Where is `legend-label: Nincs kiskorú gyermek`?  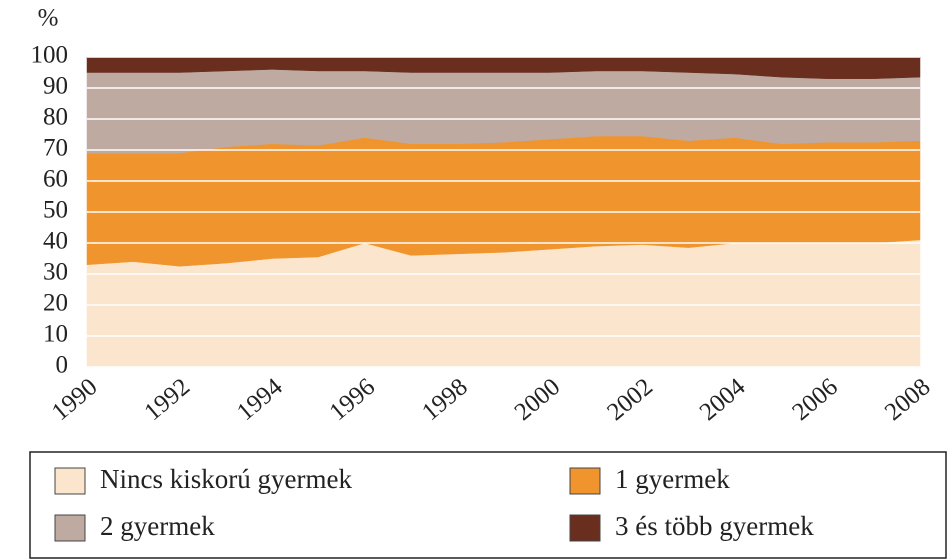 legend-label: Nincs kiskorú gyermek is located at coordinates (226, 479).